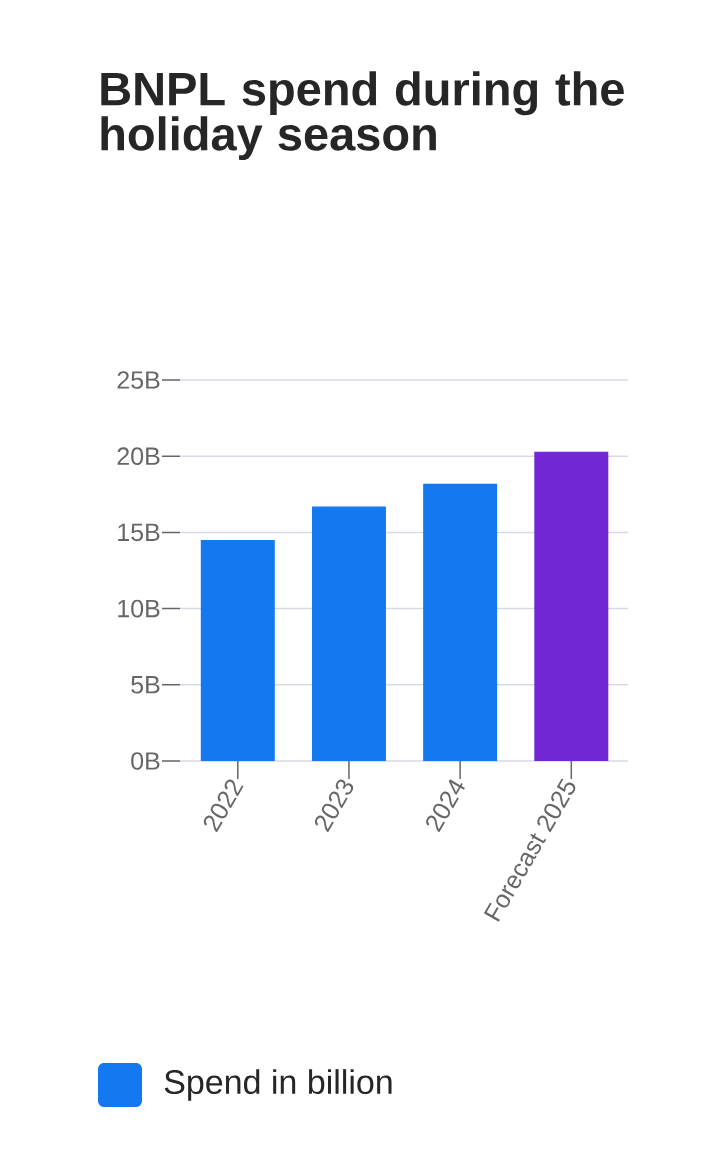  Describe the element at coordinates (145, 761) in the screenshot. I see `y-tick-label: 0B` at that location.